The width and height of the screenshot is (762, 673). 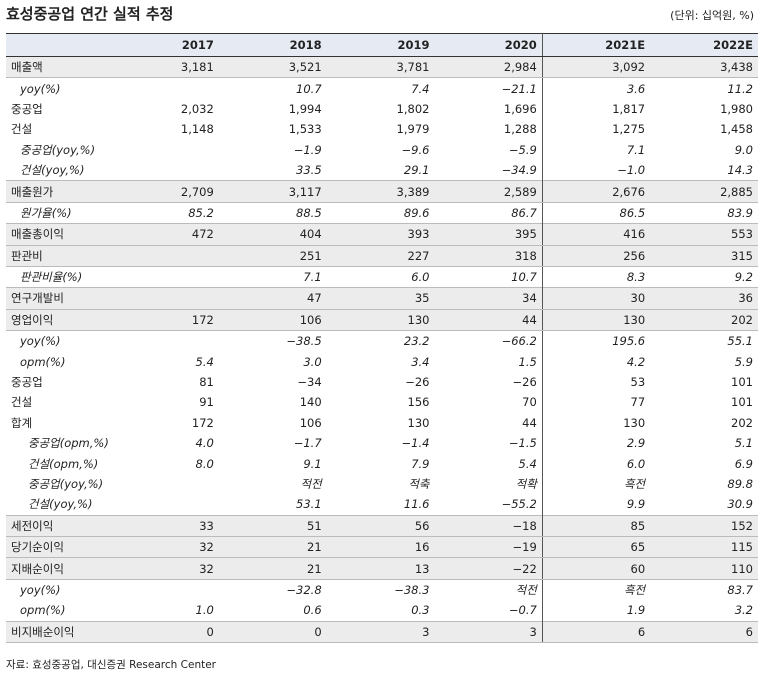 What do you see at coordinates (704, 234) in the screenshot?
I see `cell: 553` at bounding box center [704, 234].